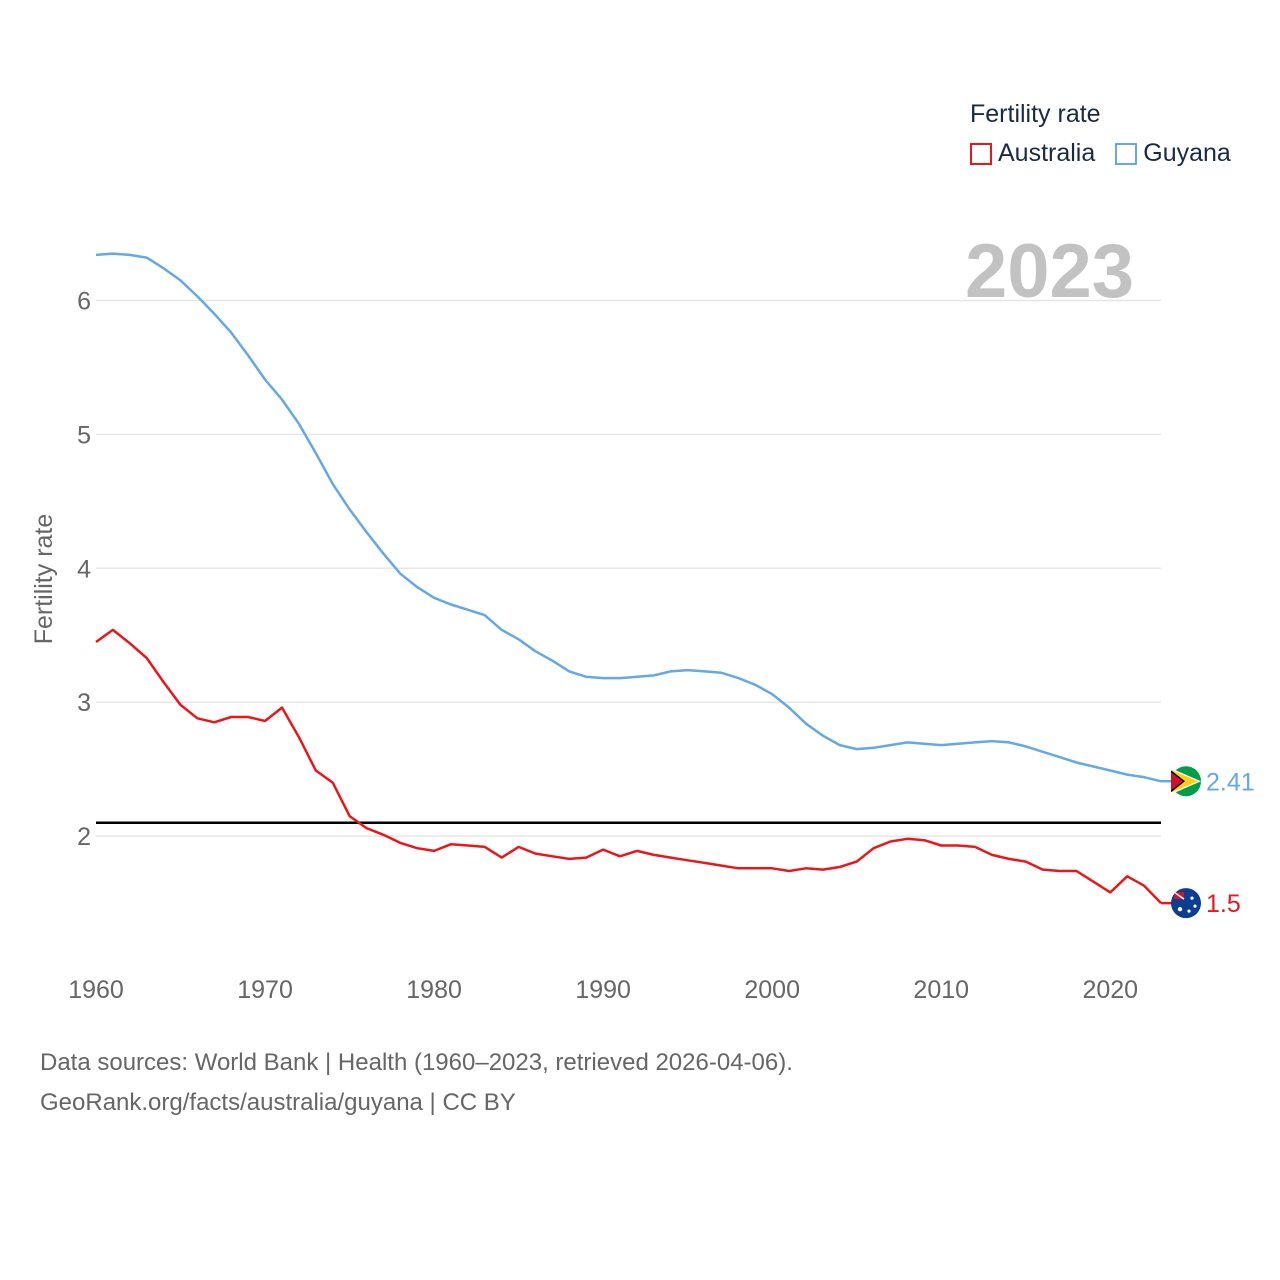 This screenshot has height=1280, width=1280. I want to click on y-tick-label-2: 2, so click(84, 837).